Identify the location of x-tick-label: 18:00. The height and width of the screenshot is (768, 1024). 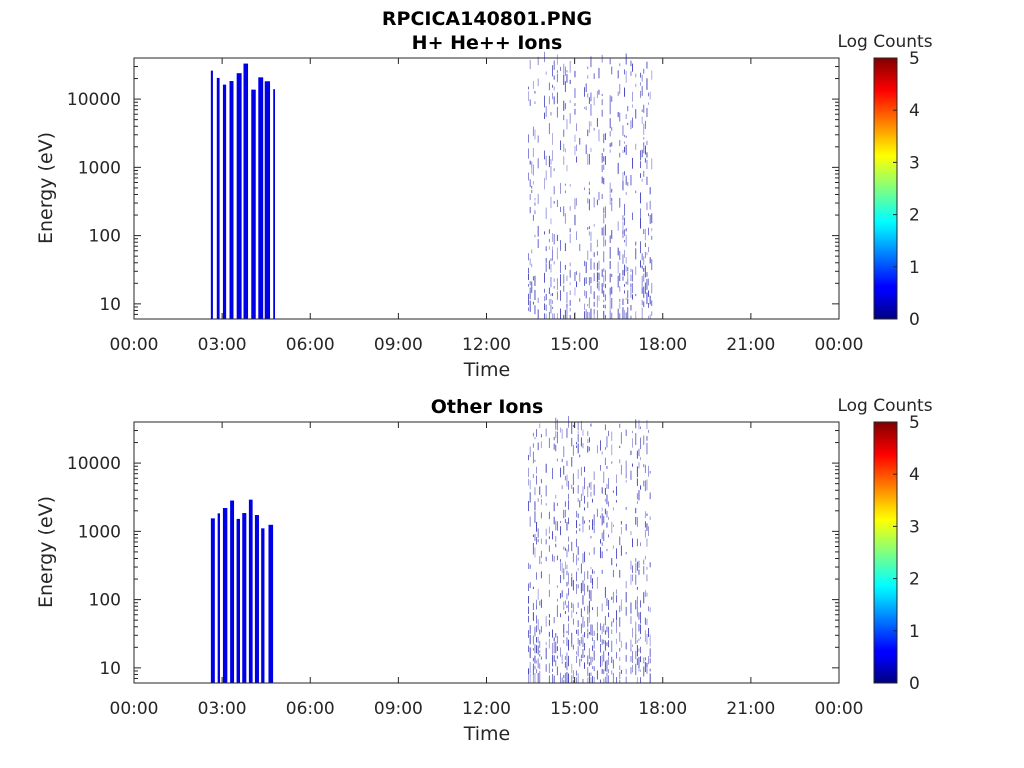
(662, 345).